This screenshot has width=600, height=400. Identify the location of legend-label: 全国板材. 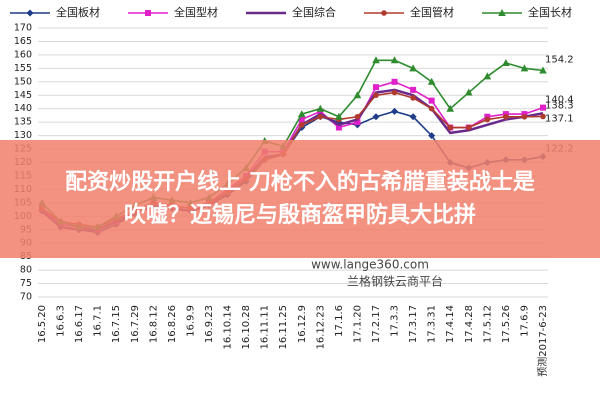
(78, 12).